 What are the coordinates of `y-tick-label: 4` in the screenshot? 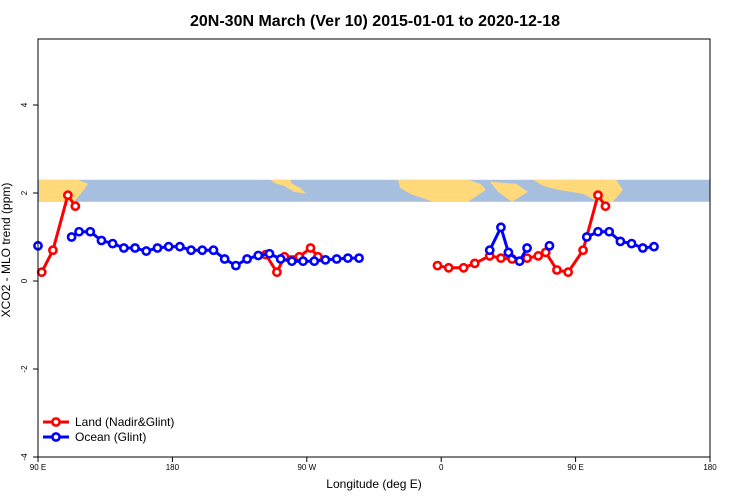 It's located at (24, 104).